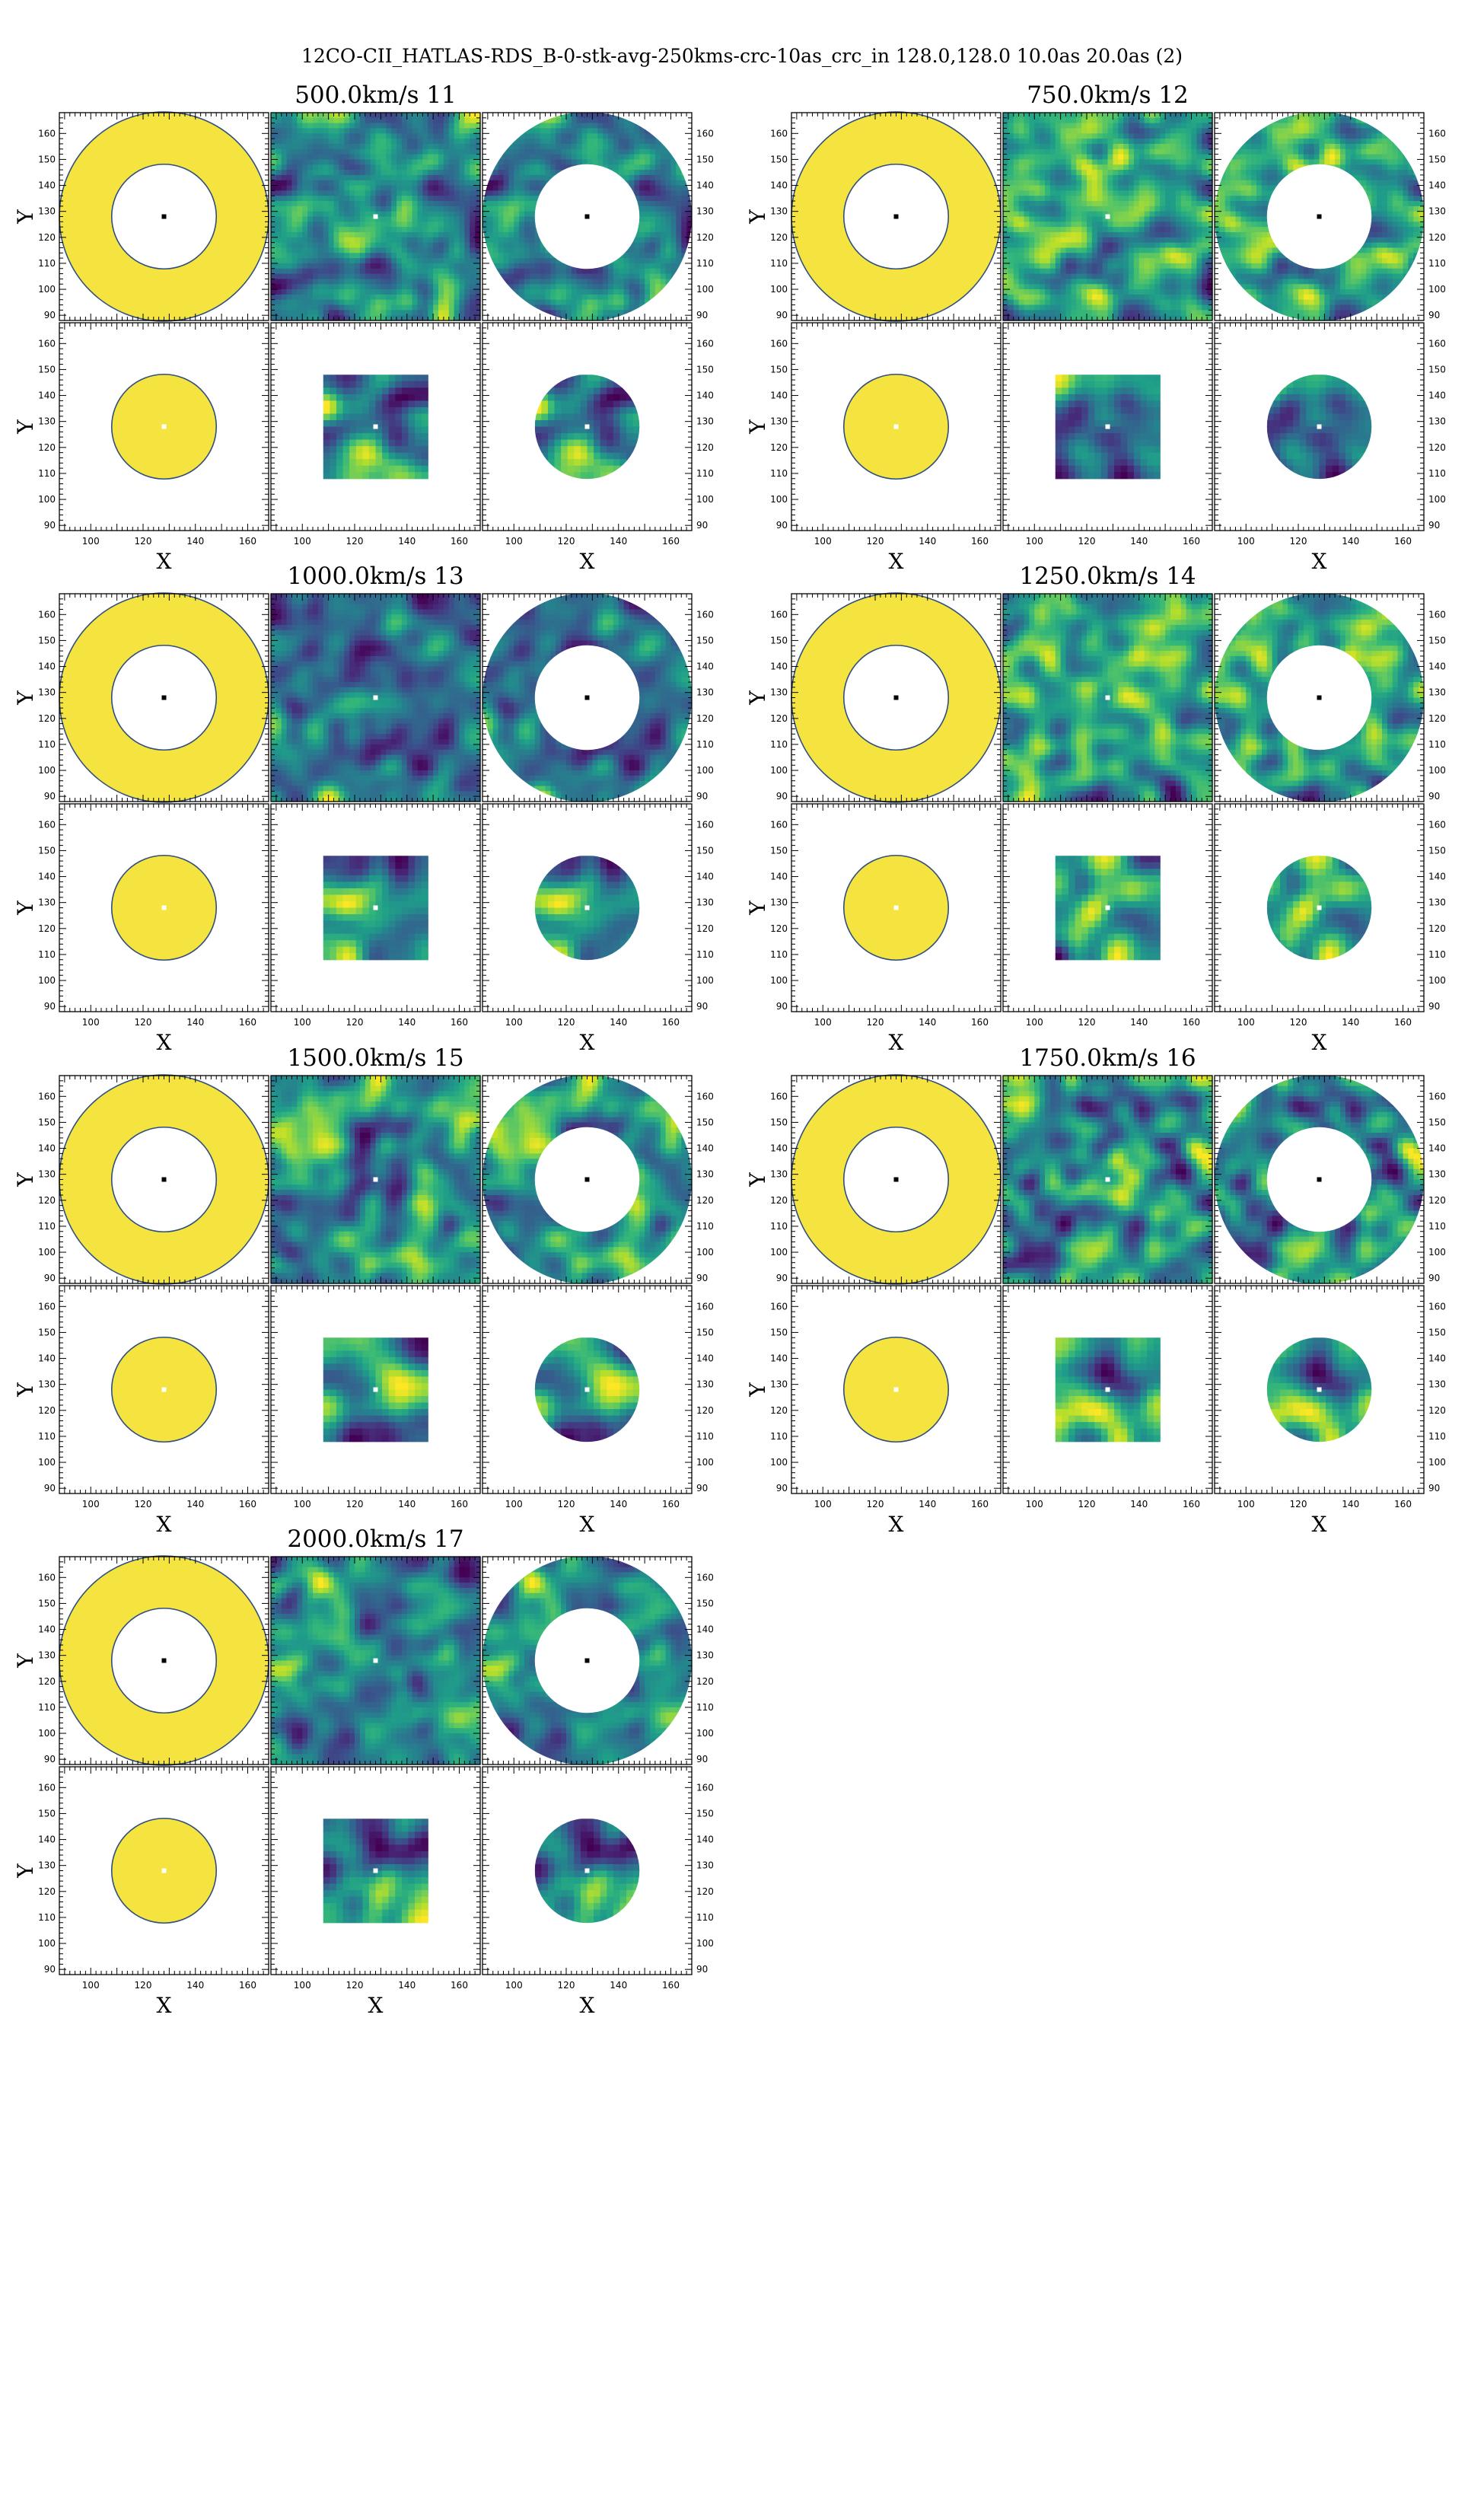 This screenshot has width=1484, height=2512. I want to click on y-tick-label: 160, so click(779, 824).